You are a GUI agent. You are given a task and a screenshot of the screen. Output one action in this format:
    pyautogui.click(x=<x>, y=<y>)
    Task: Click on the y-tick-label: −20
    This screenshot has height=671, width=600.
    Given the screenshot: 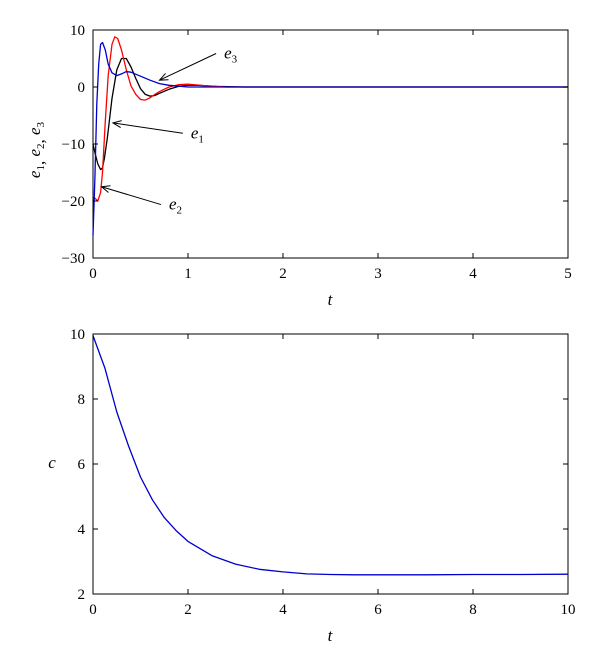 What is the action you would take?
    pyautogui.click(x=73, y=202)
    